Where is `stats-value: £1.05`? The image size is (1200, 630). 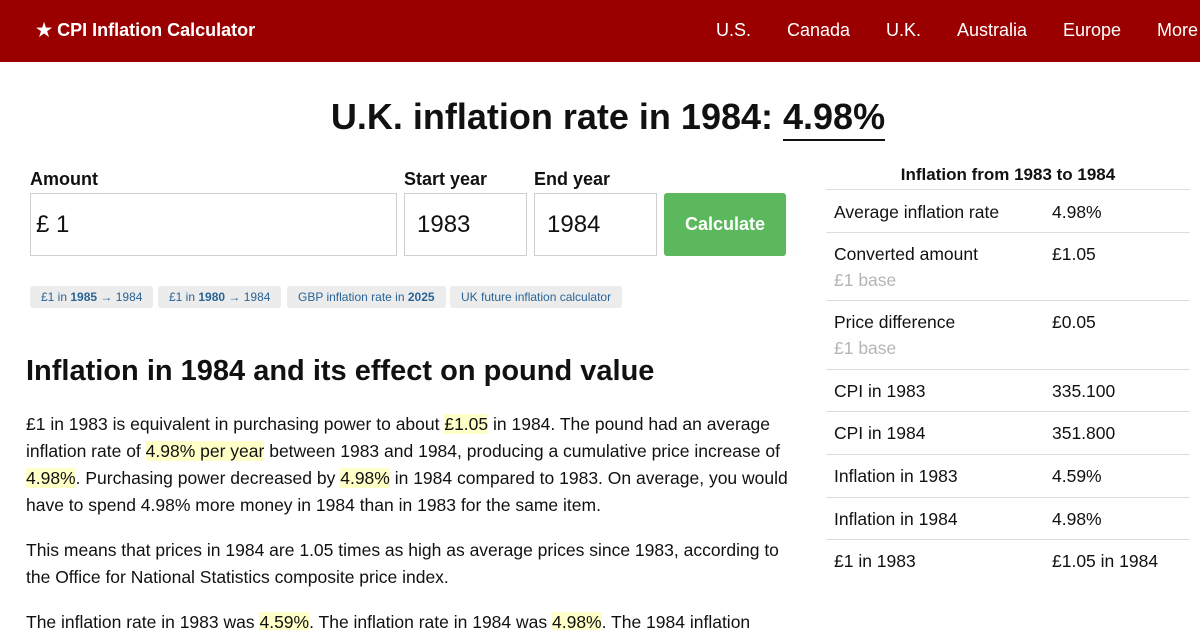 stats-value: £1.05 is located at coordinates (1074, 254).